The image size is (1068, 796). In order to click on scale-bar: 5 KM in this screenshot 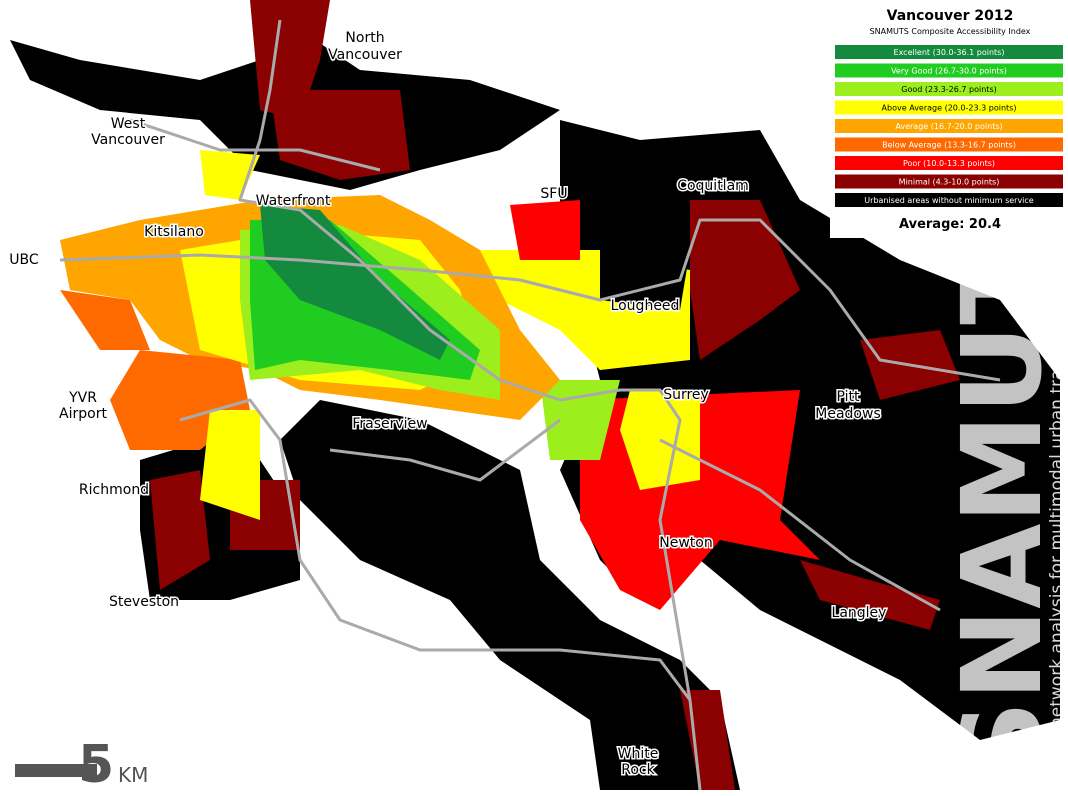, I will do `click(81, 765)`.